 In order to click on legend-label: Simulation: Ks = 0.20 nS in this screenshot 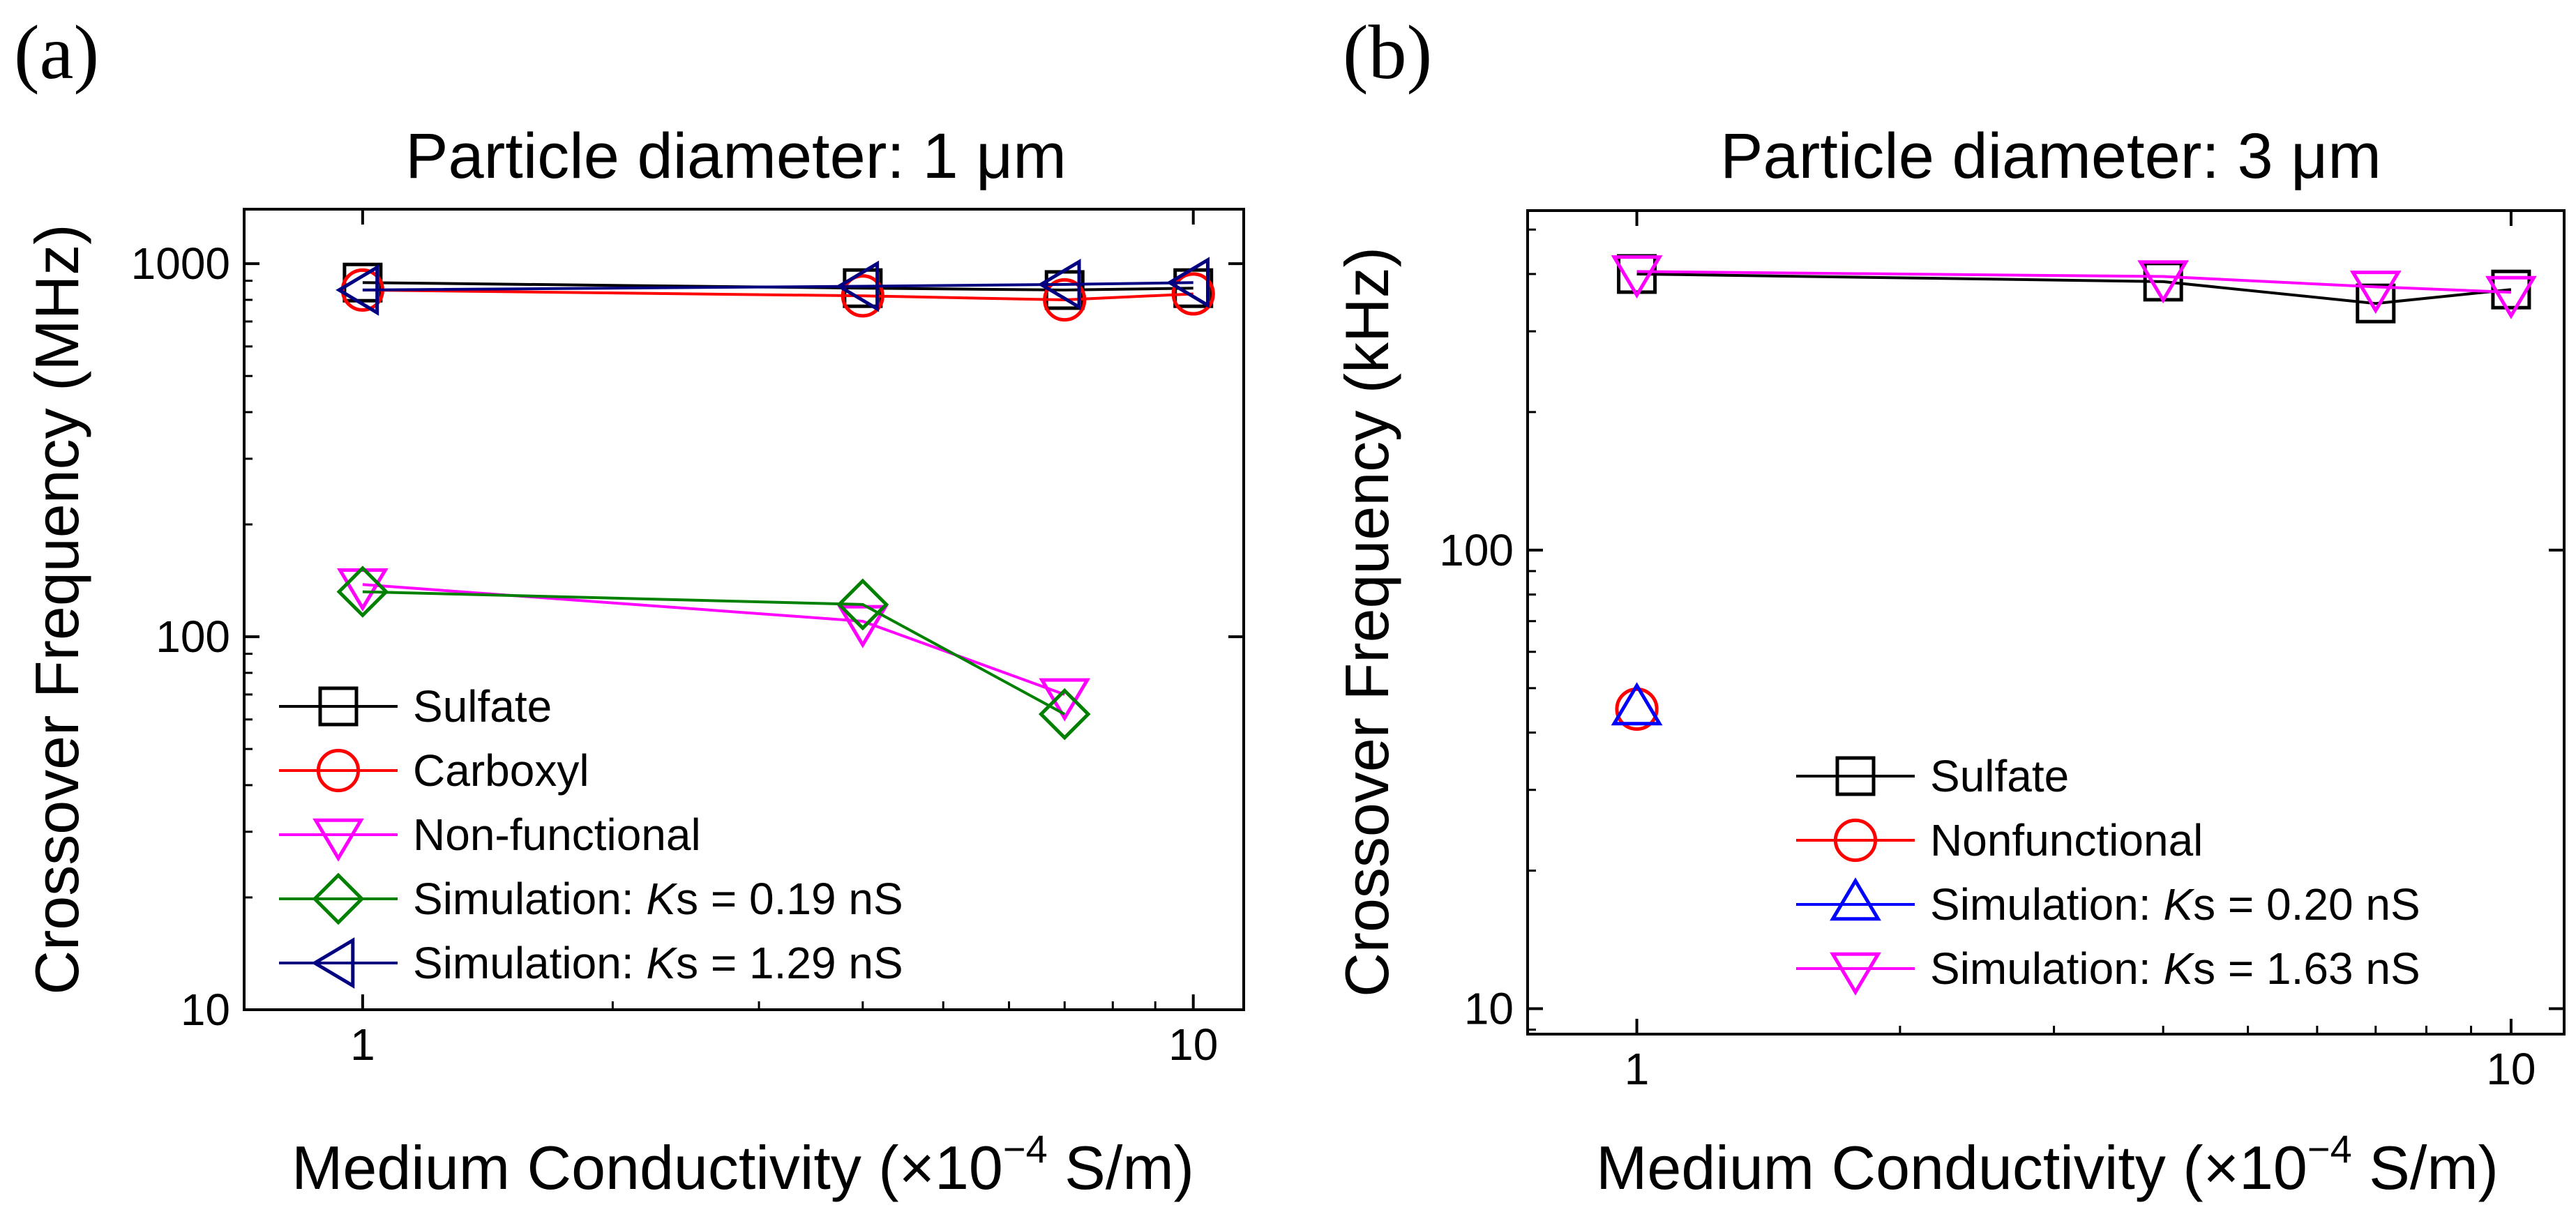, I will do `click(2175, 904)`.